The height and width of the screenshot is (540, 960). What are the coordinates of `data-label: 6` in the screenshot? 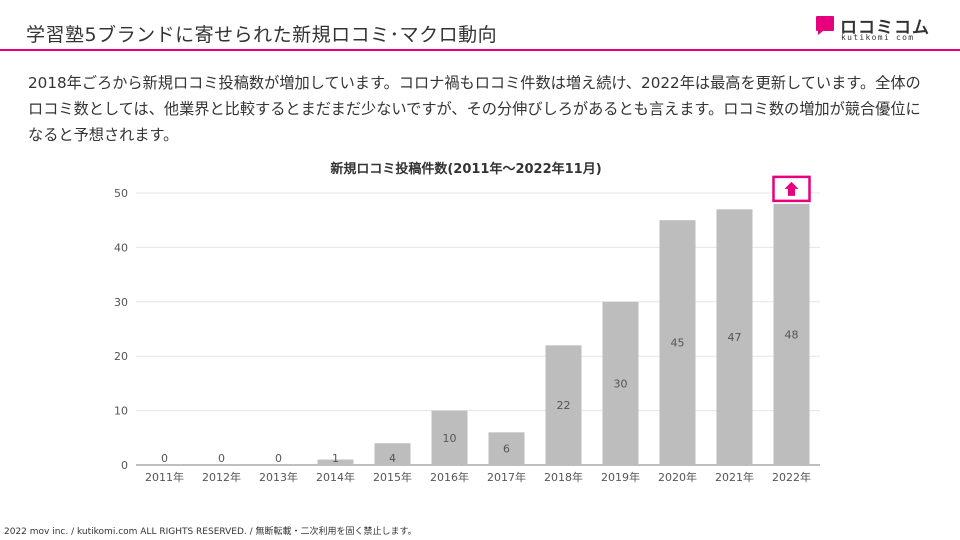 It's located at (506, 449).